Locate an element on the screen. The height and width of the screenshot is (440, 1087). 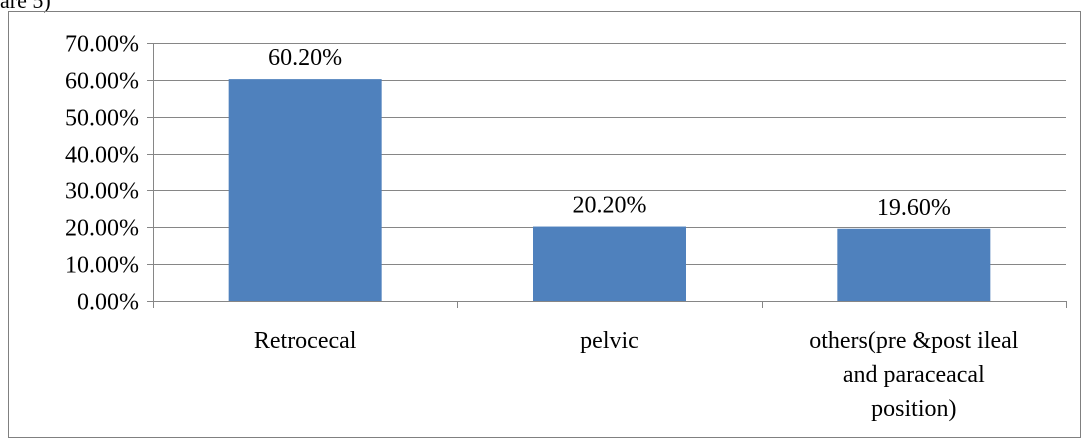
data-label: 60.20% is located at coordinates (305, 58).